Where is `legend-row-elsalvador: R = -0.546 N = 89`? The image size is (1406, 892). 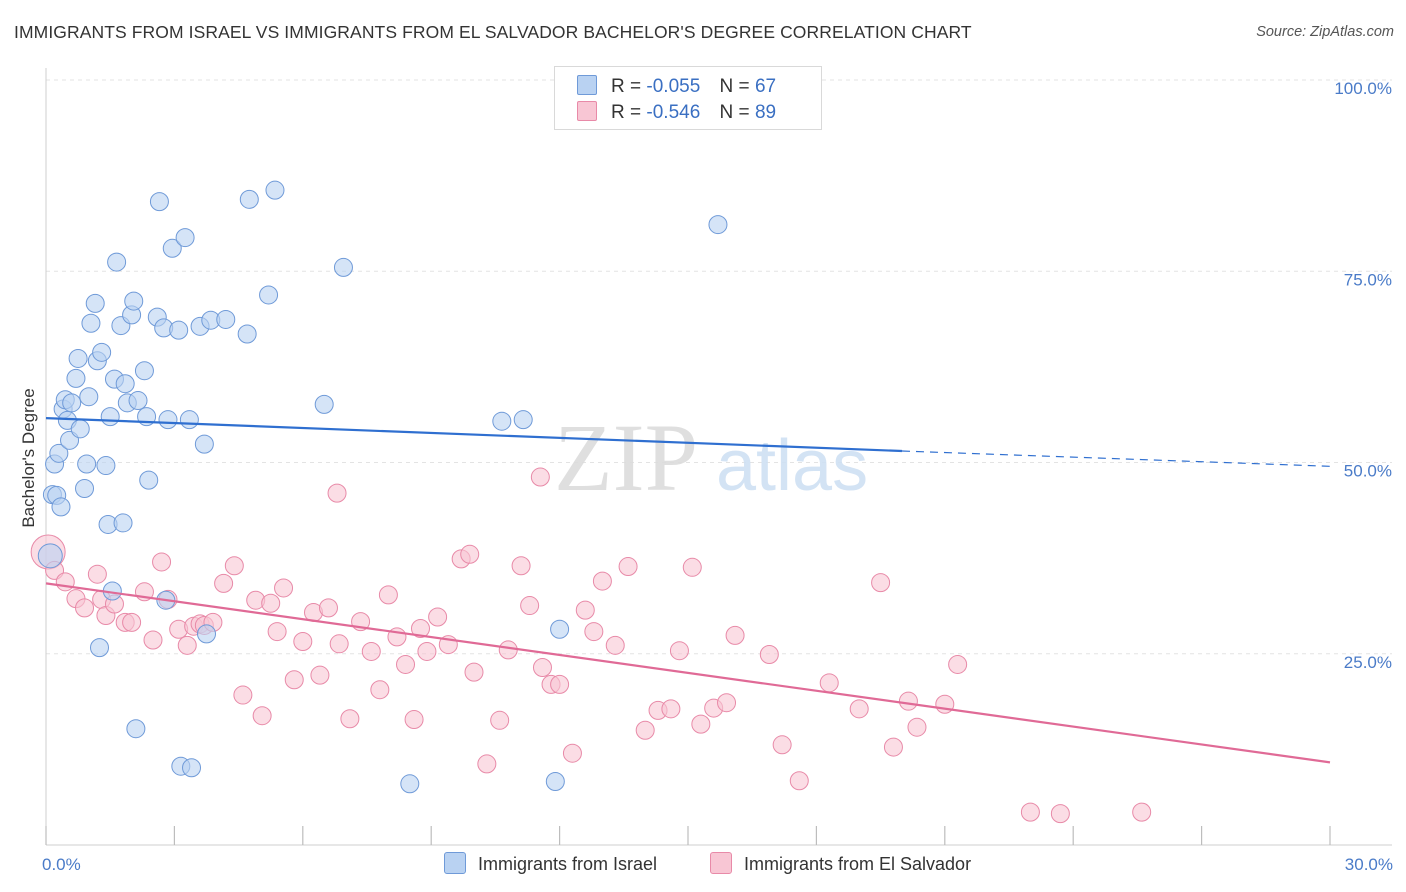
legend-row-elsalvador: R = -0.546 N = 89 is located at coordinates (676, 114).